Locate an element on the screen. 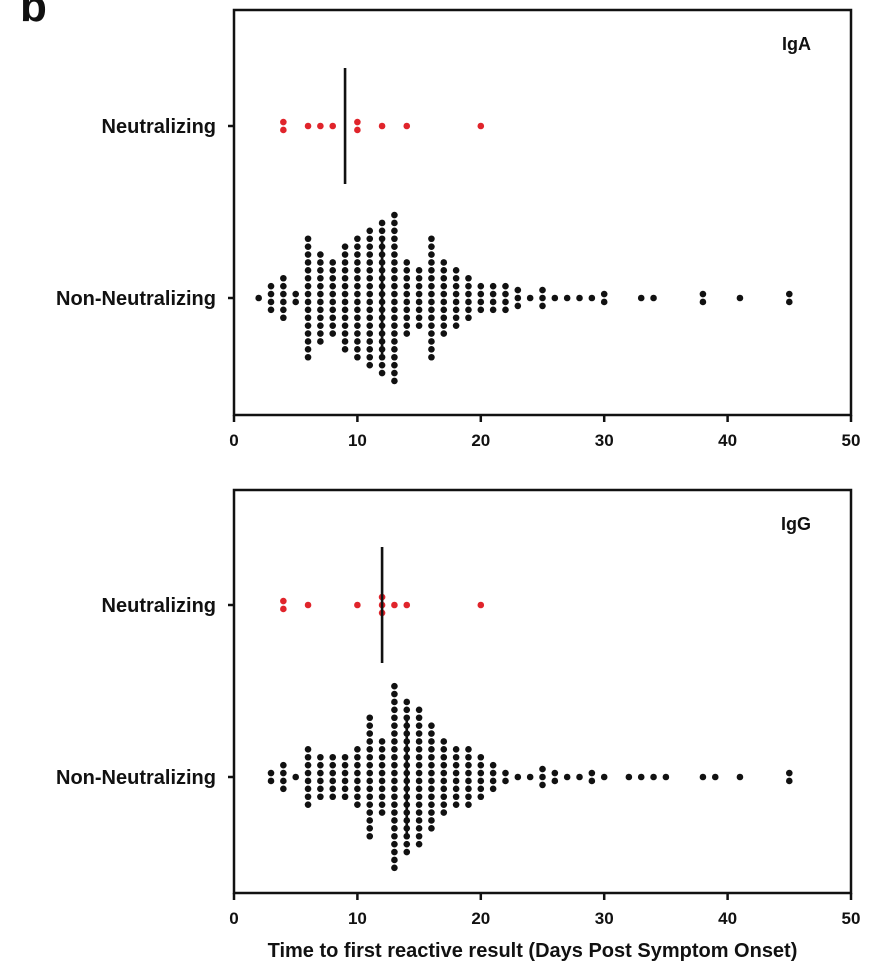 The image size is (883, 968). x-tick-label: 50 is located at coordinates (851, 918).